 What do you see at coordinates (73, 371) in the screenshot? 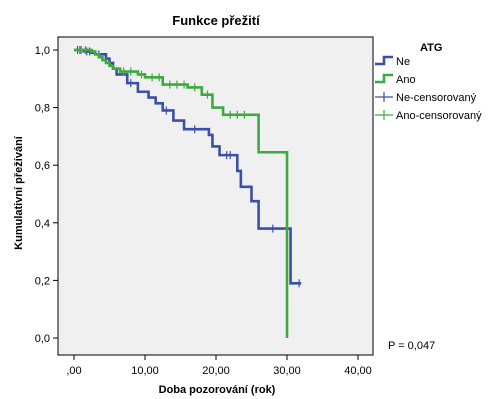
I see `x-tick-label: ,00` at bounding box center [73, 371].